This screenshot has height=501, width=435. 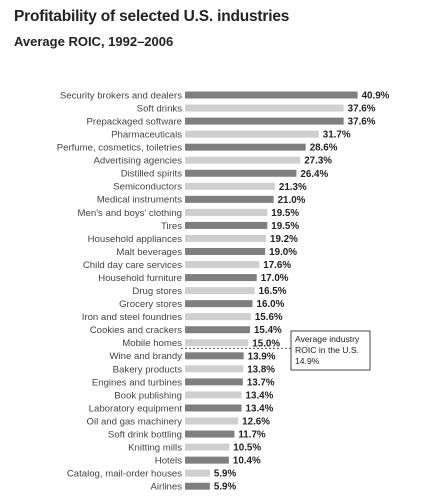 I want to click on value-label: 17.6%, so click(x=277, y=265).